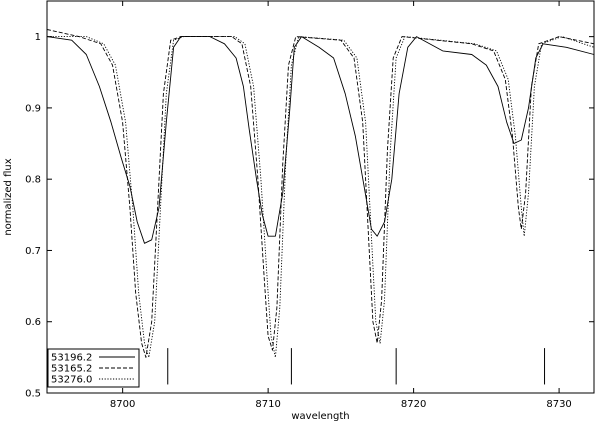 Image resolution: width=595 pixels, height=424 pixels. Describe the element at coordinates (122, 404) in the screenshot. I see `x-tick-label: 8700` at that location.